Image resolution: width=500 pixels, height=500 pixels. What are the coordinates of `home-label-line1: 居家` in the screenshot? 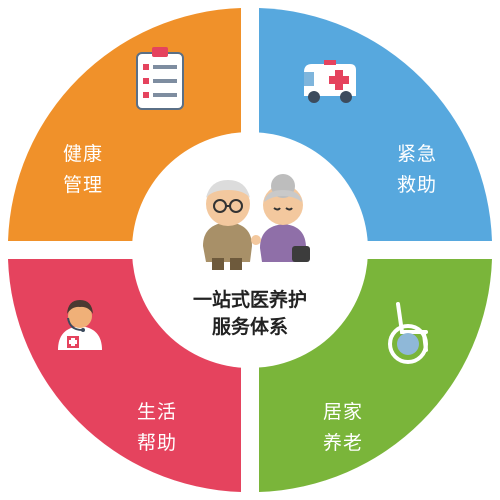 It's located at (342, 412).